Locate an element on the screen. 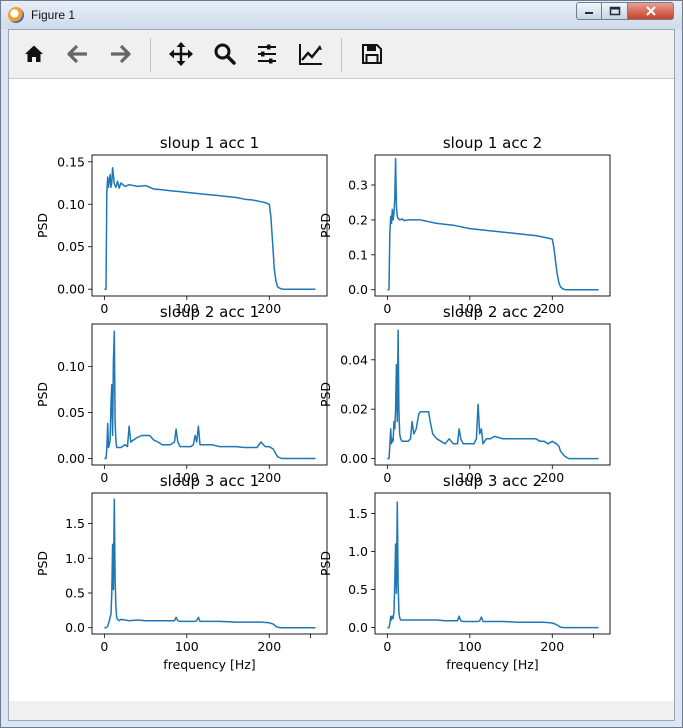 This screenshot has height=728, width=683. subplot-title: sloup 1 acc 2 is located at coordinates (492, 143).